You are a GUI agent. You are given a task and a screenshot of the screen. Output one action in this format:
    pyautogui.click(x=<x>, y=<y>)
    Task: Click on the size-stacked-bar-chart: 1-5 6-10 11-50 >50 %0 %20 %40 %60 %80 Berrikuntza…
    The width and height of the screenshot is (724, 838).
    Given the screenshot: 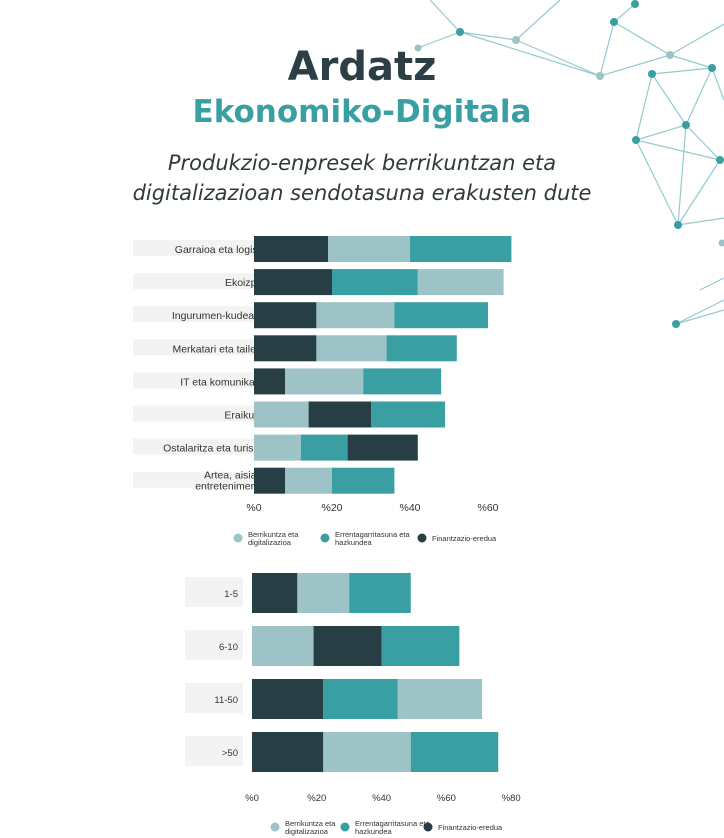 What is the action you would take?
    pyautogui.click(x=353, y=704)
    